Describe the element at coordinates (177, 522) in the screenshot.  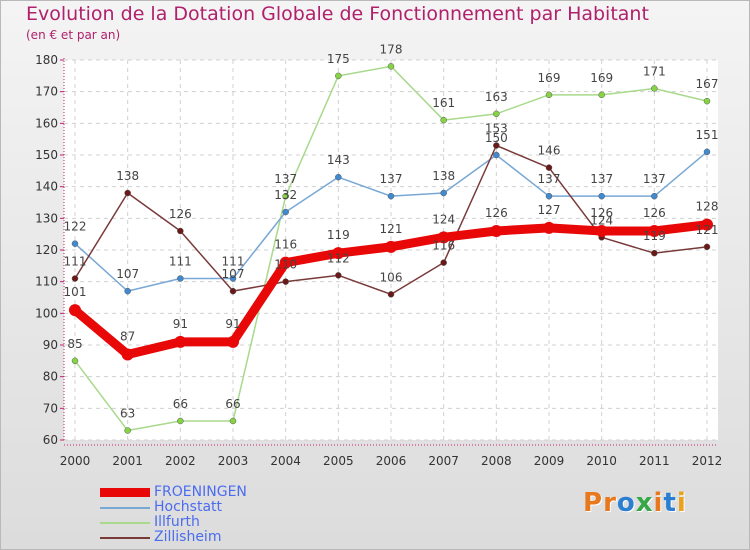
I see `legend-label: Illfurth` at that location.